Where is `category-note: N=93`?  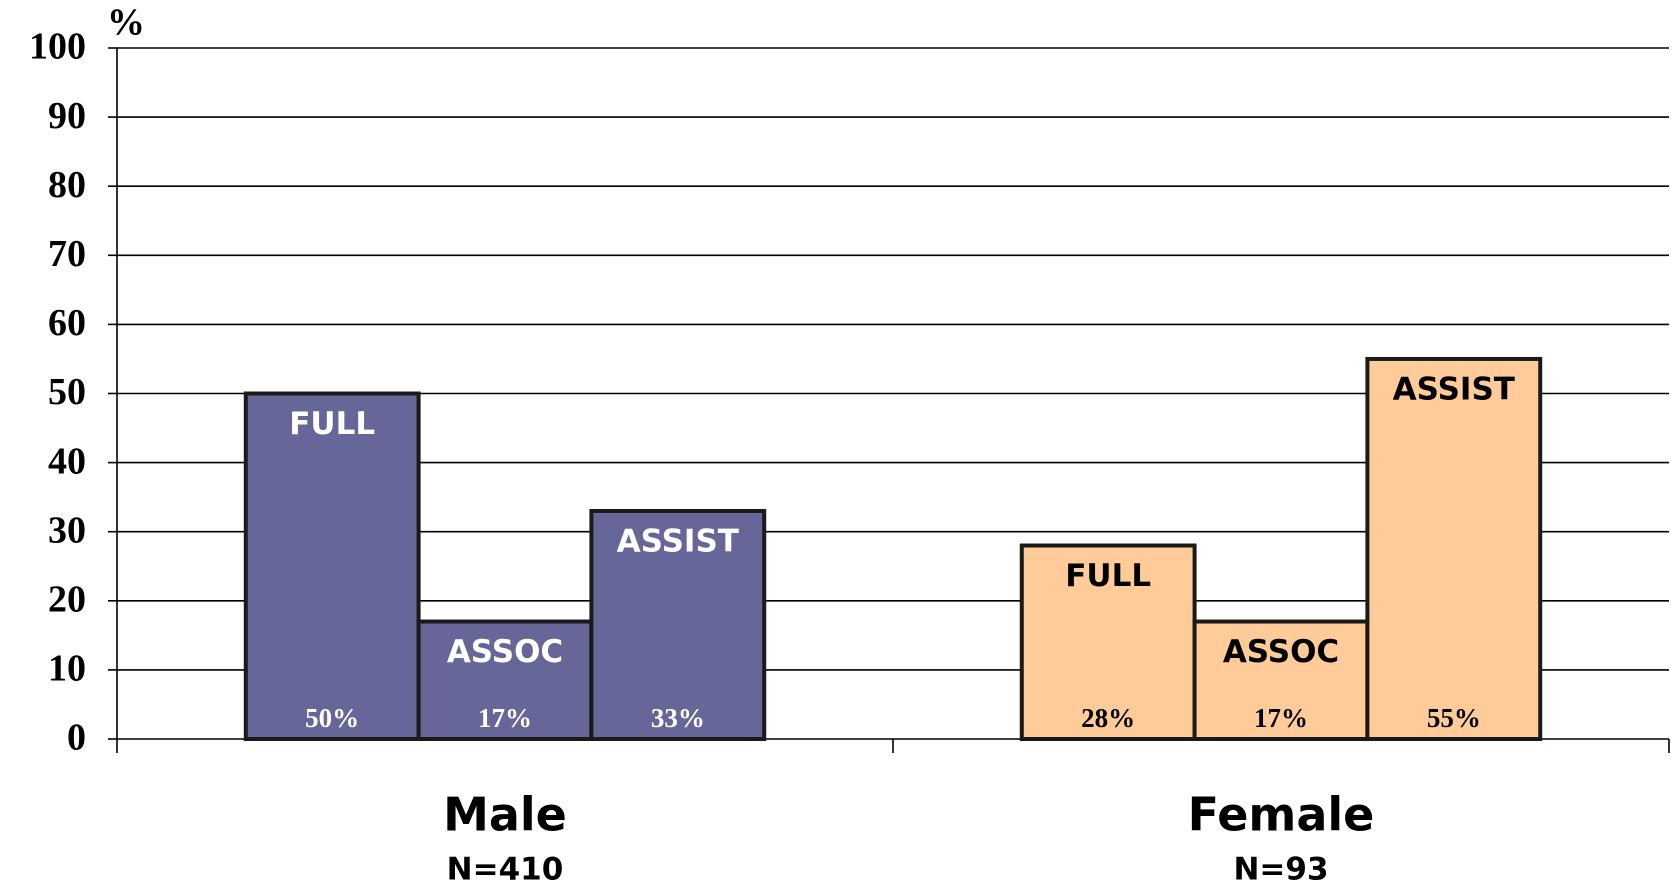
category-note: N=93 is located at coordinates (1280, 870).